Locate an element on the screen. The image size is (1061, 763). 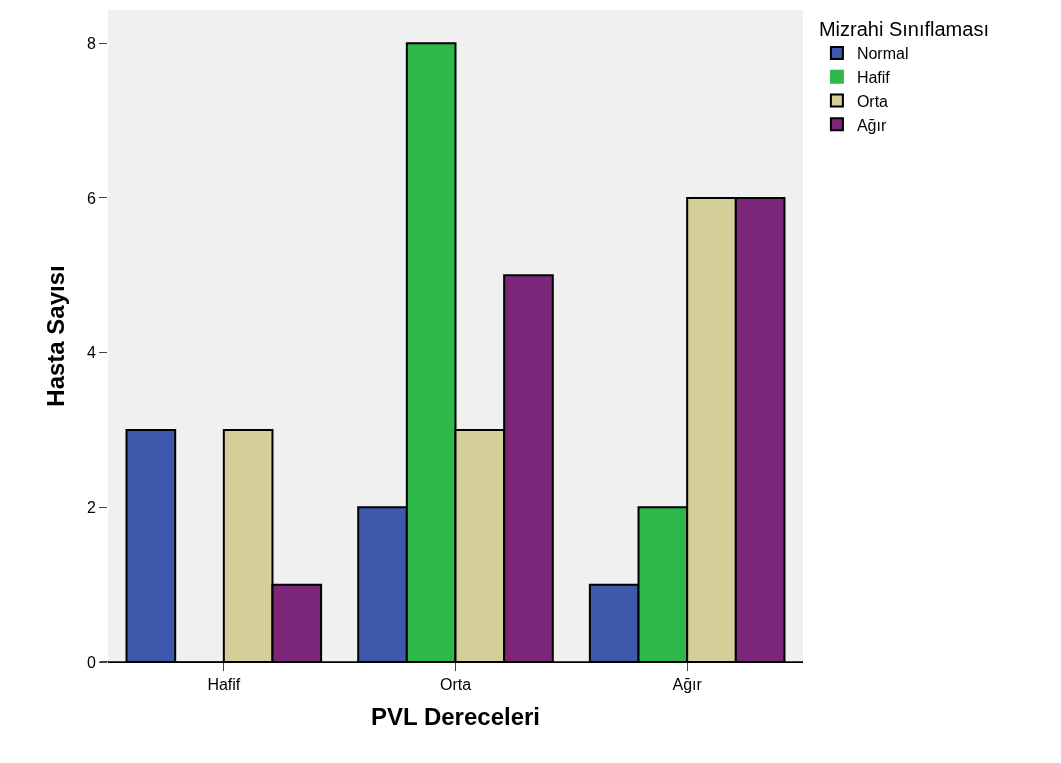
y-tick-label: 6 is located at coordinates (91, 198).